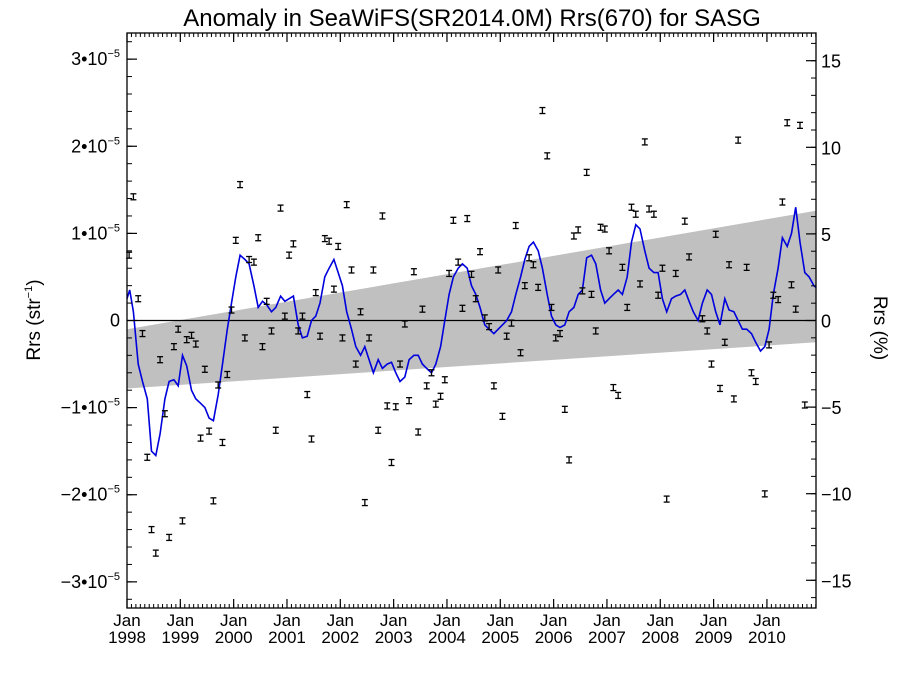  I want to click on x-tick-label-year: 2001, so click(287, 637).